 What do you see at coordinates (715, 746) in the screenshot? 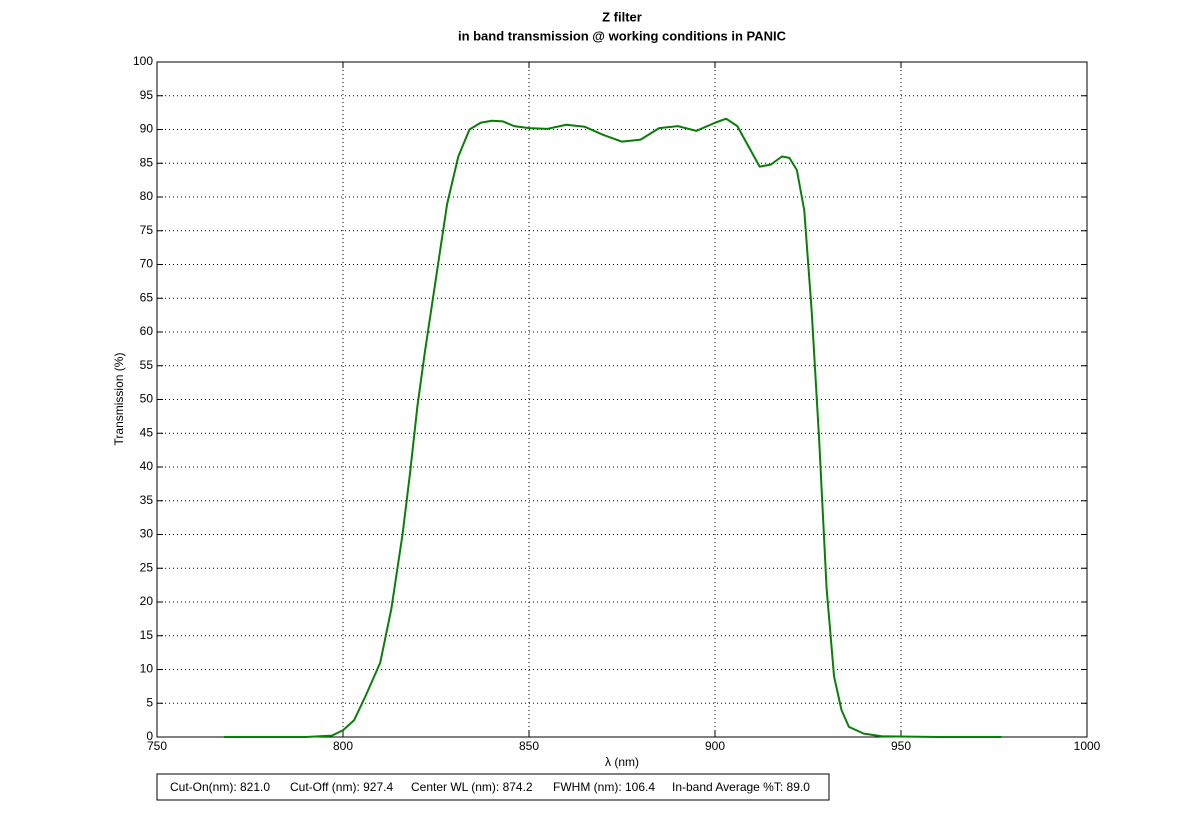
I see `x-tick-label: 900` at bounding box center [715, 746].